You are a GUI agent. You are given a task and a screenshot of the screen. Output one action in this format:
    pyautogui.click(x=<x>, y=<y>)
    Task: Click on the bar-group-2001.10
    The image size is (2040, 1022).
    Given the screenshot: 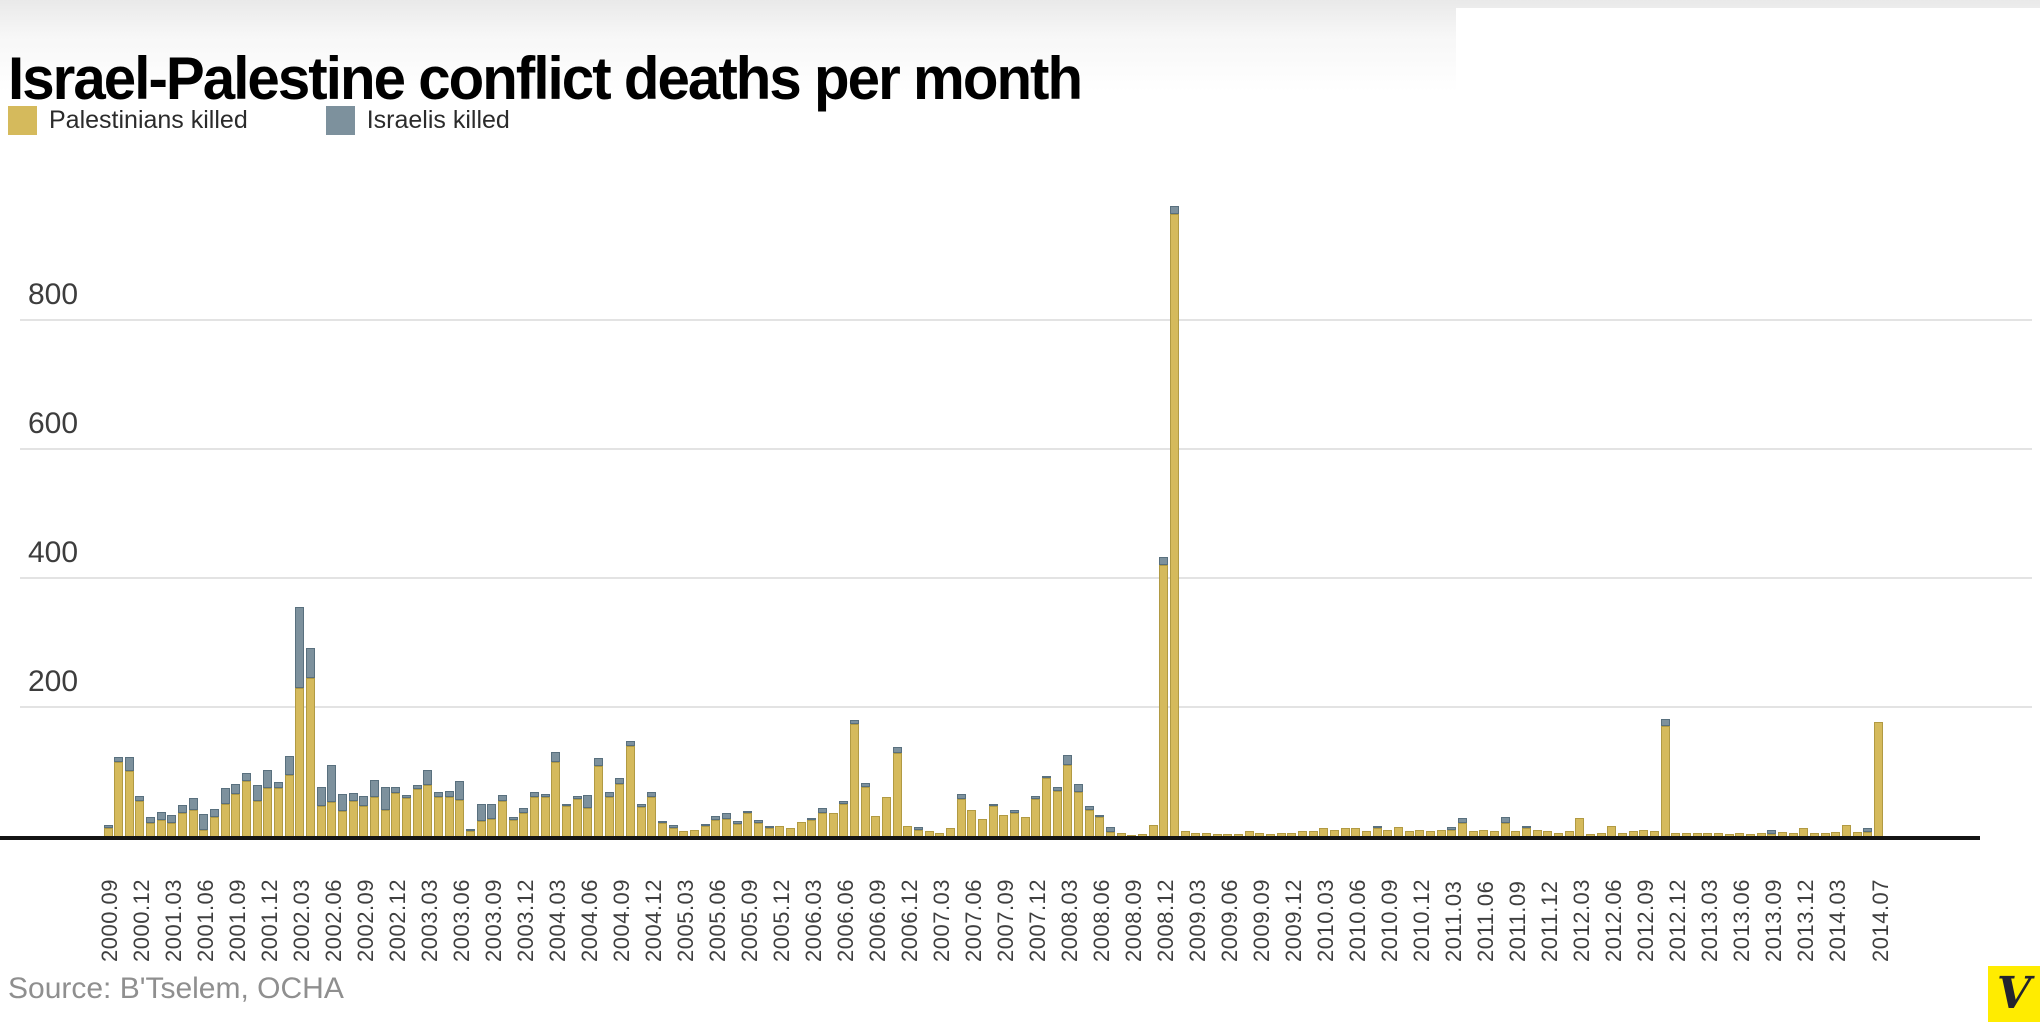 What is the action you would take?
    pyautogui.click(x=247, y=804)
    